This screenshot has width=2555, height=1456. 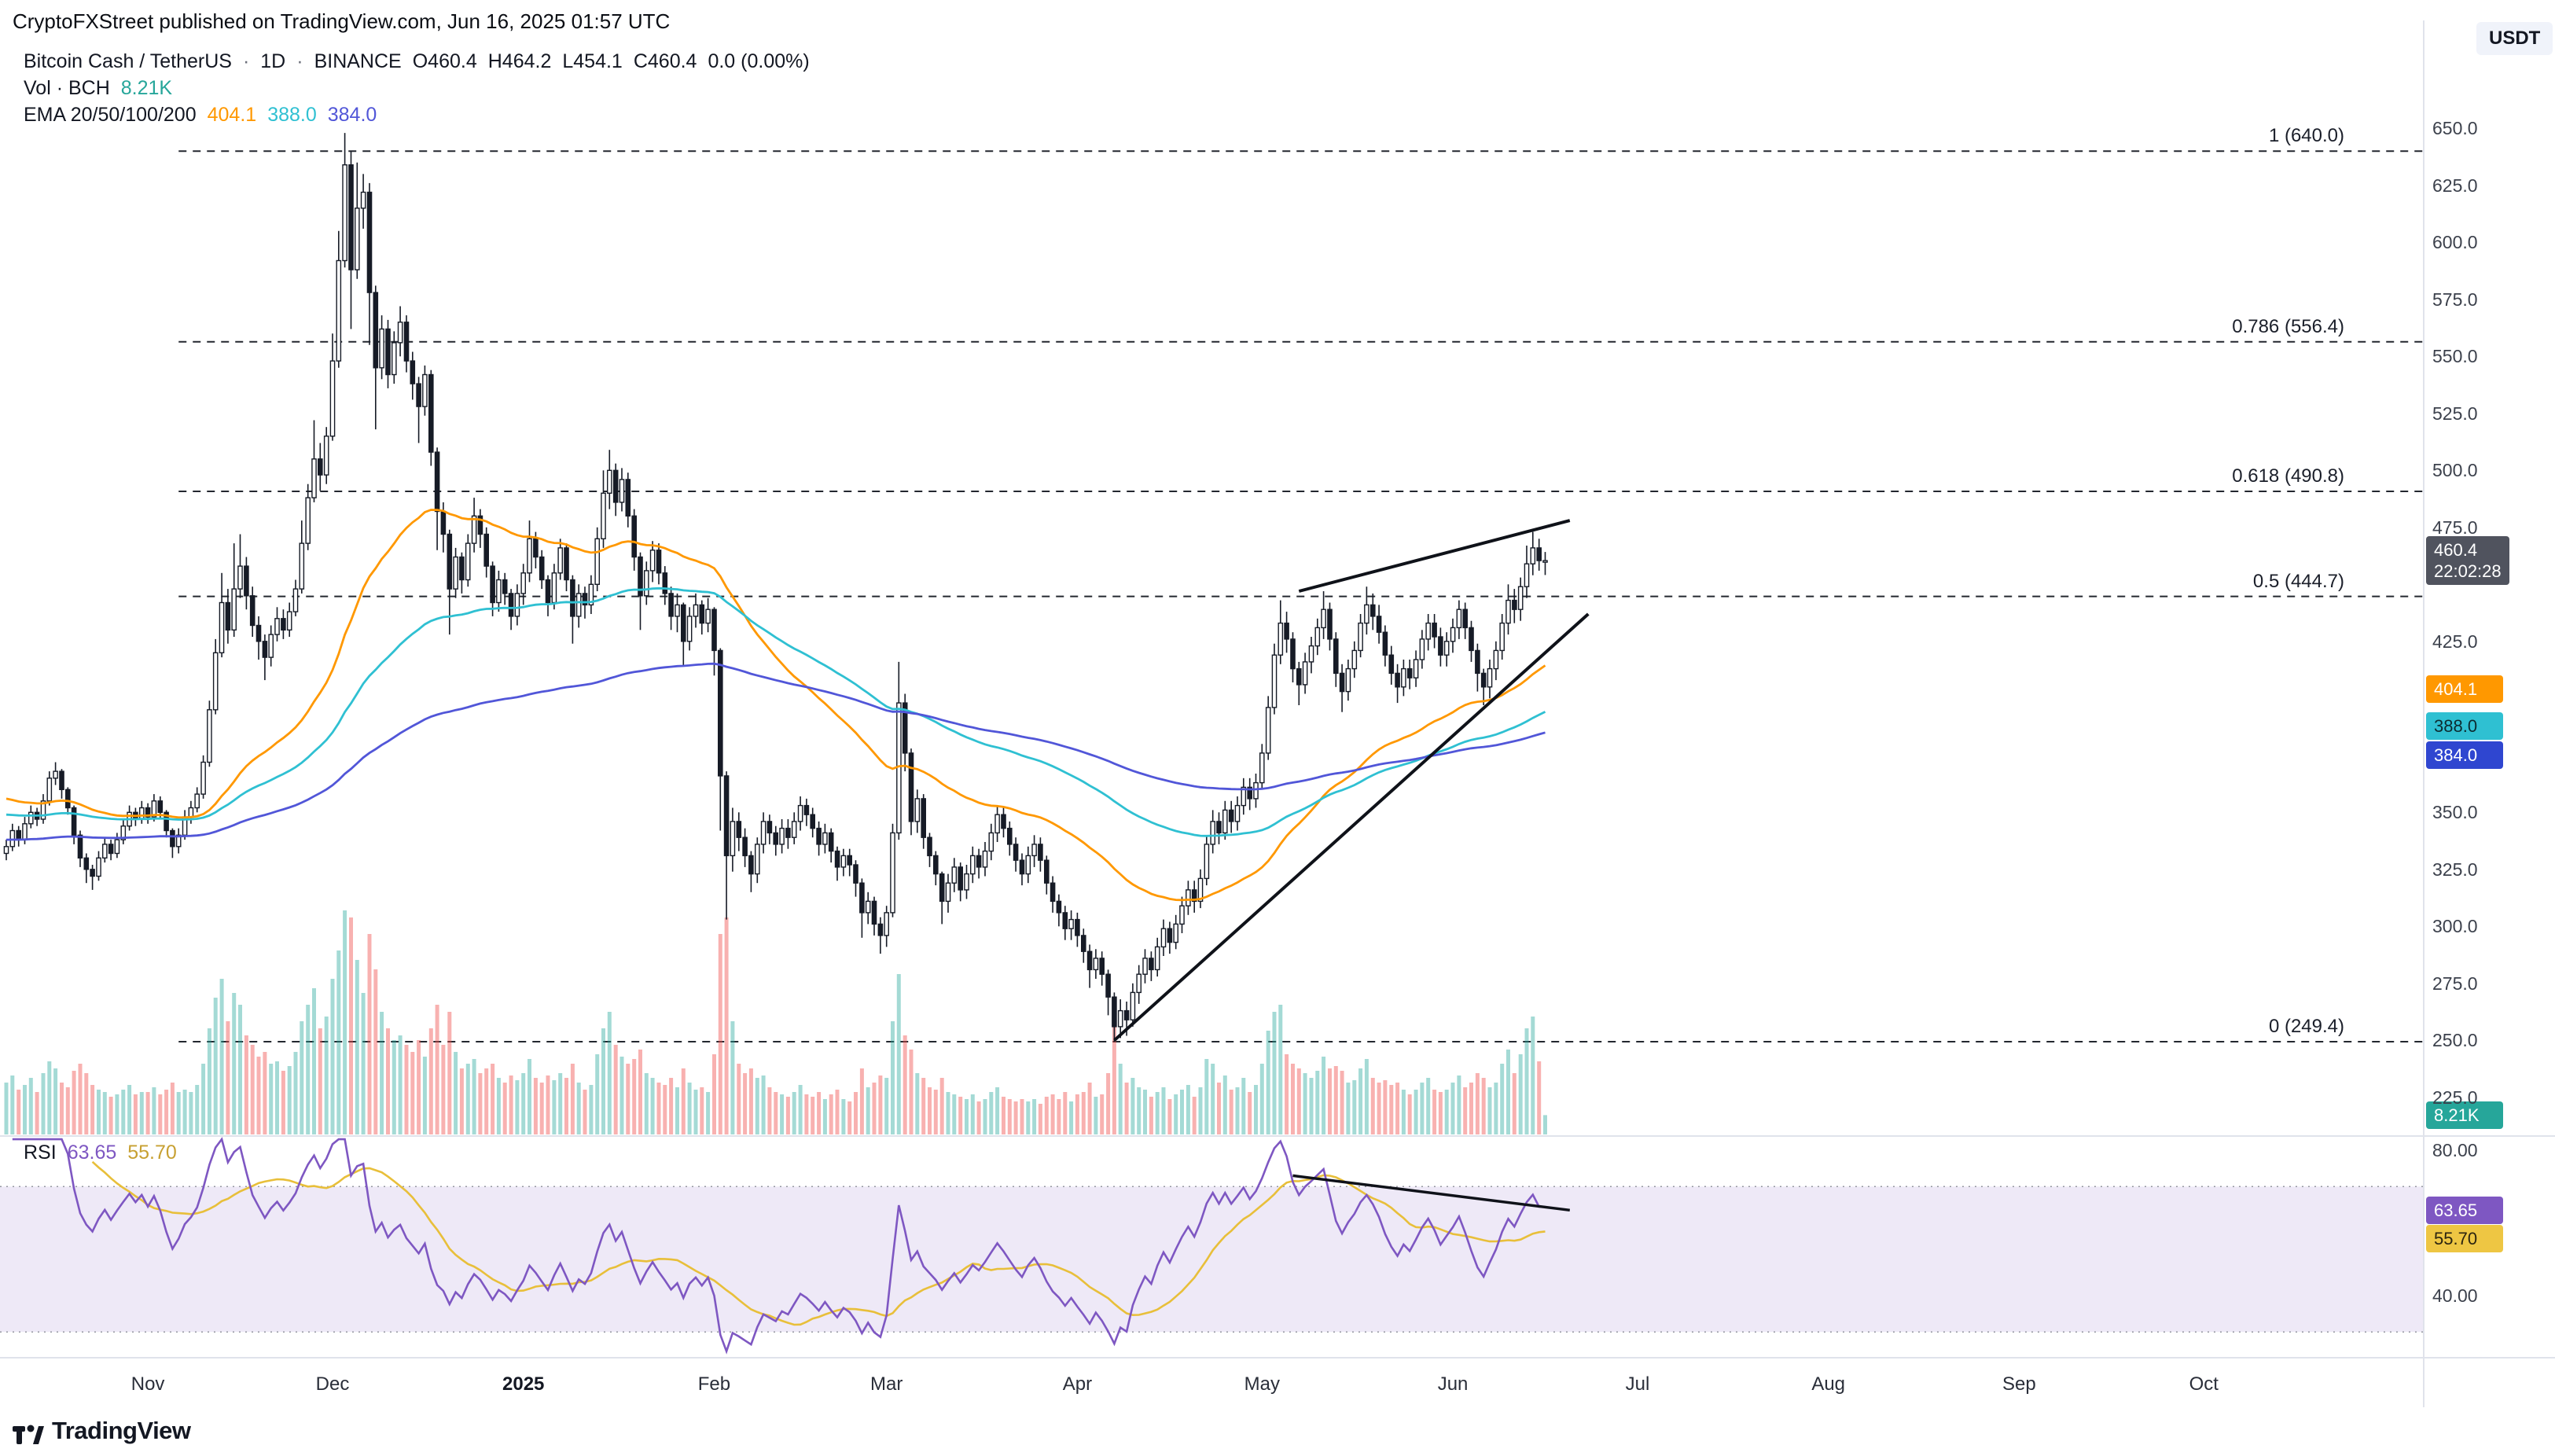 I want to click on ohlc-open: O460.4, so click(x=445, y=61).